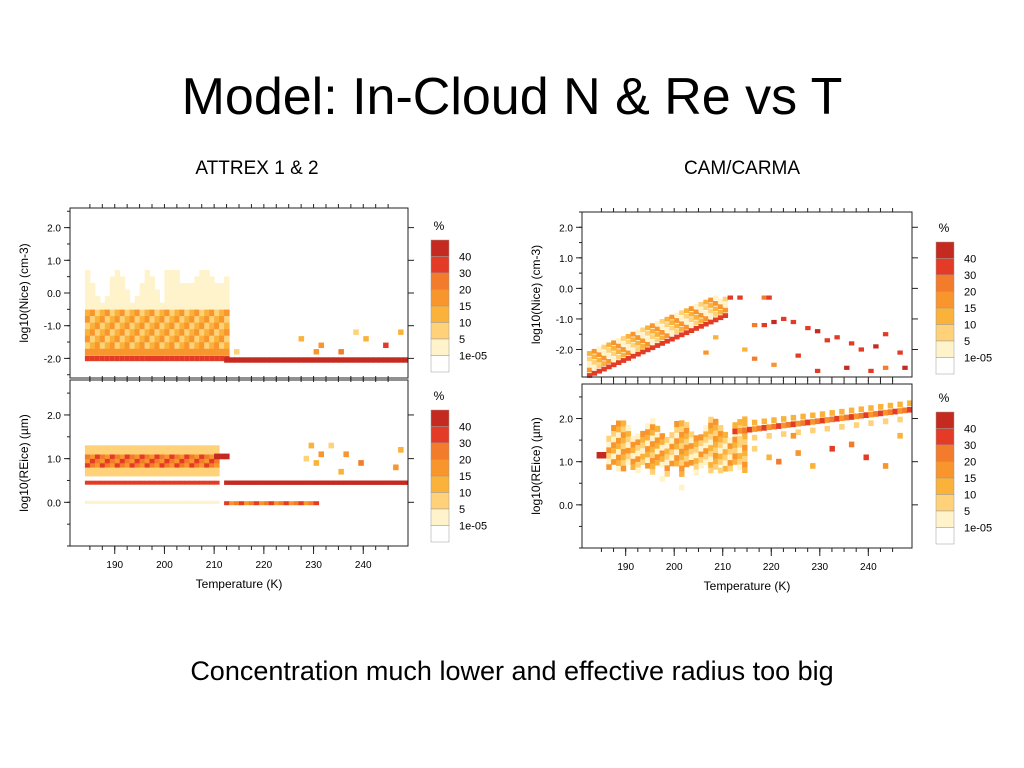 The image size is (1024, 768). What do you see at coordinates (264, 565) in the screenshot?
I see `x-tick-label: 220` at bounding box center [264, 565].